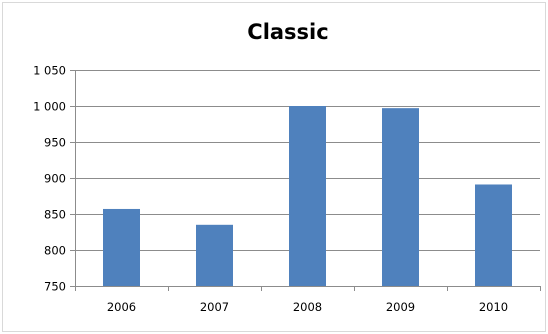 The height and width of the screenshot is (334, 548). What do you see at coordinates (307, 307) in the screenshot?
I see `xtick-label-2008: 2008` at bounding box center [307, 307].